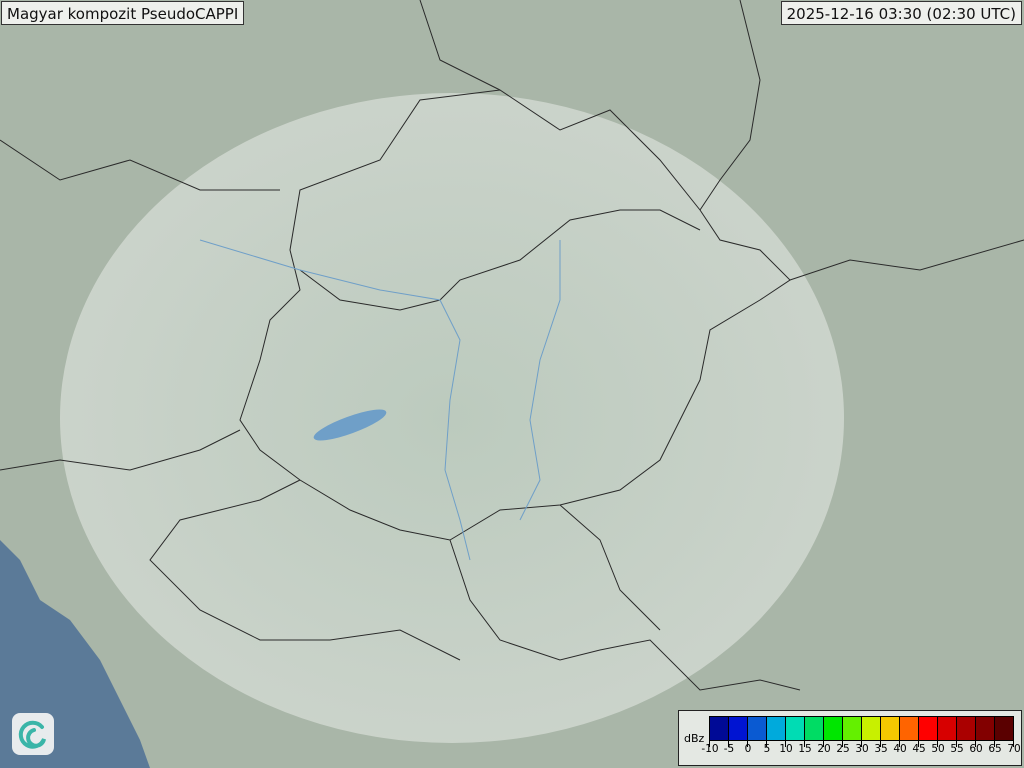 This screenshot has height=768, width=1024. Describe the element at coordinates (786, 749) in the screenshot. I see `legend-tick-label: 10` at that location.